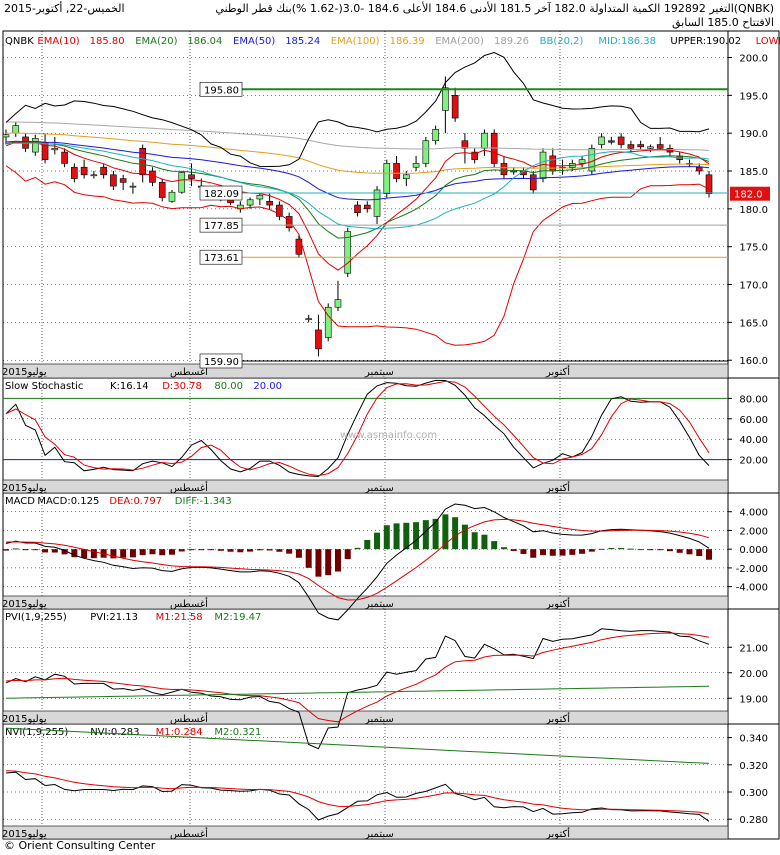 Image resolution: width=780 pixels, height=855 pixels. What do you see at coordinates (753, 793) in the screenshot?
I see `y-tick-label: 0.300` at bounding box center [753, 793].